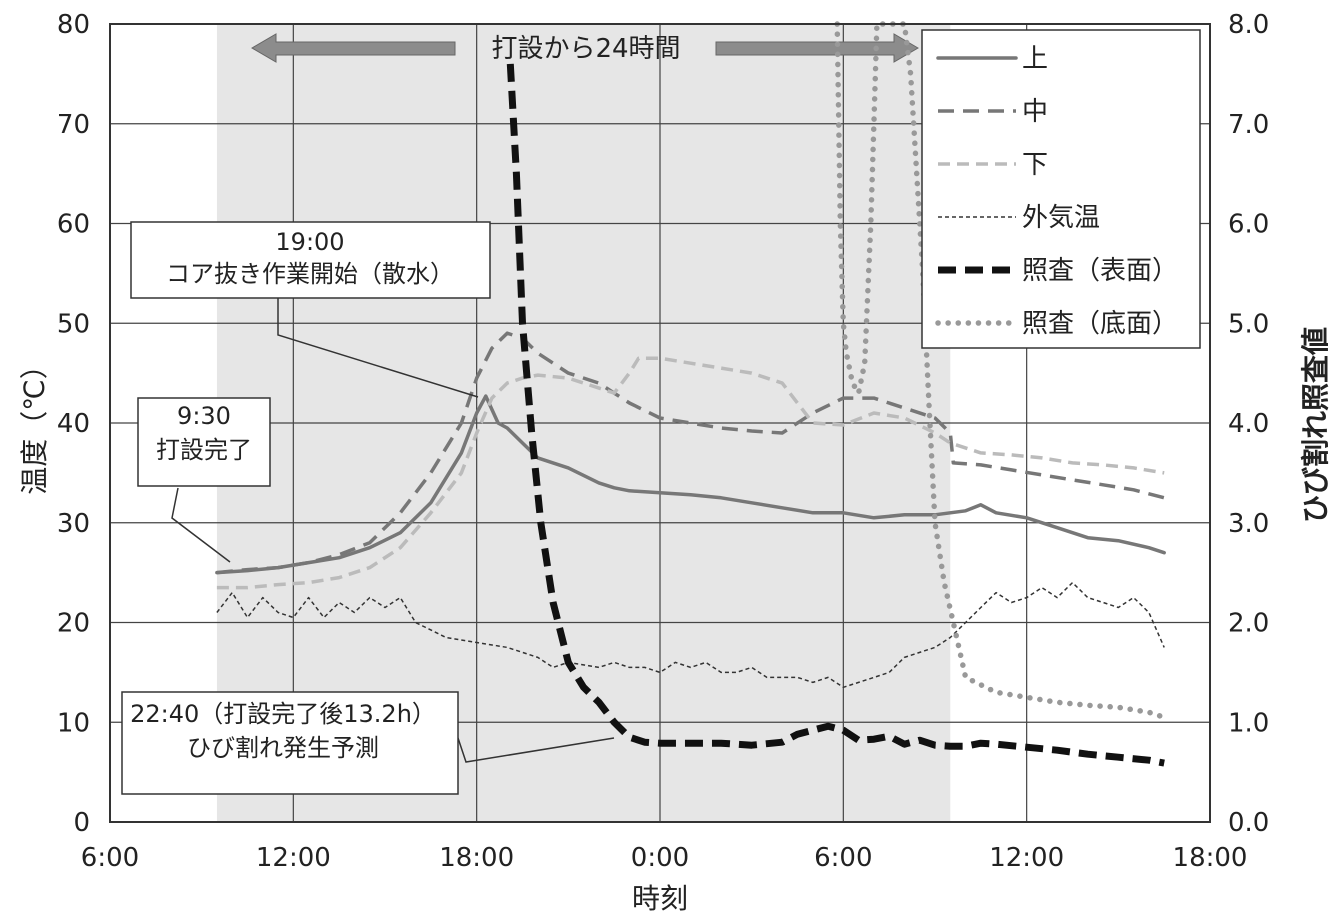 The height and width of the screenshot is (915, 1344). What do you see at coordinates (353, 48) in the screenshot?
I see `period-arrow-left` at bounding box center [353, 48].